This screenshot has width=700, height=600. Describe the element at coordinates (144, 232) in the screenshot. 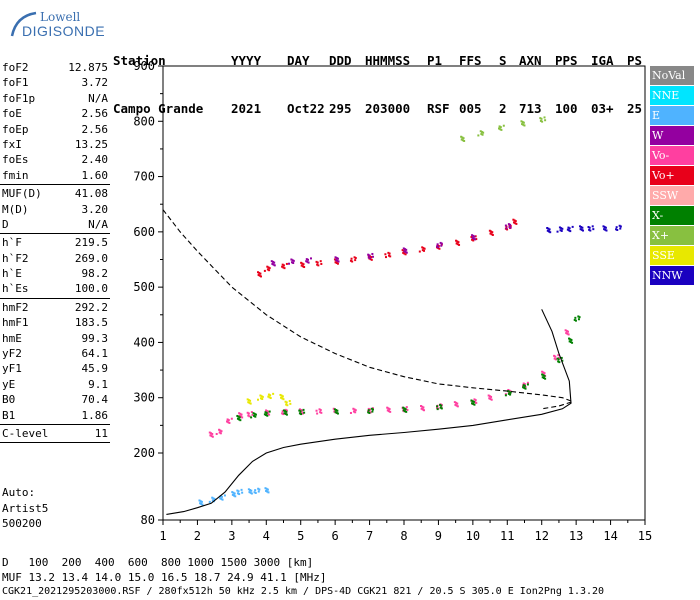

I see `y-tick-label: 600` at that location.